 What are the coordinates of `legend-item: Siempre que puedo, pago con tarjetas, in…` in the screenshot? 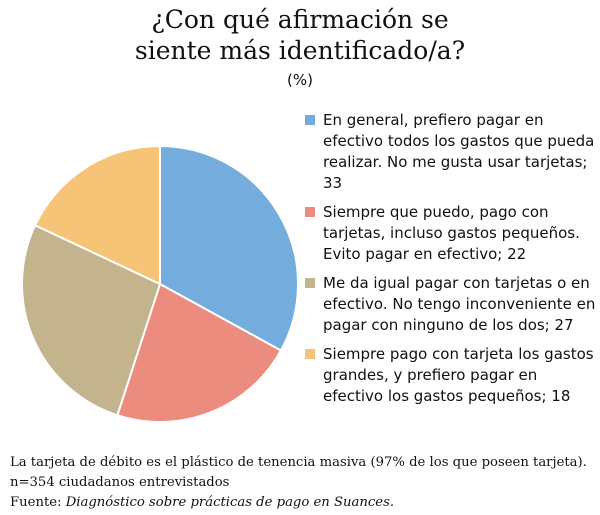 It's located at (451, 233).